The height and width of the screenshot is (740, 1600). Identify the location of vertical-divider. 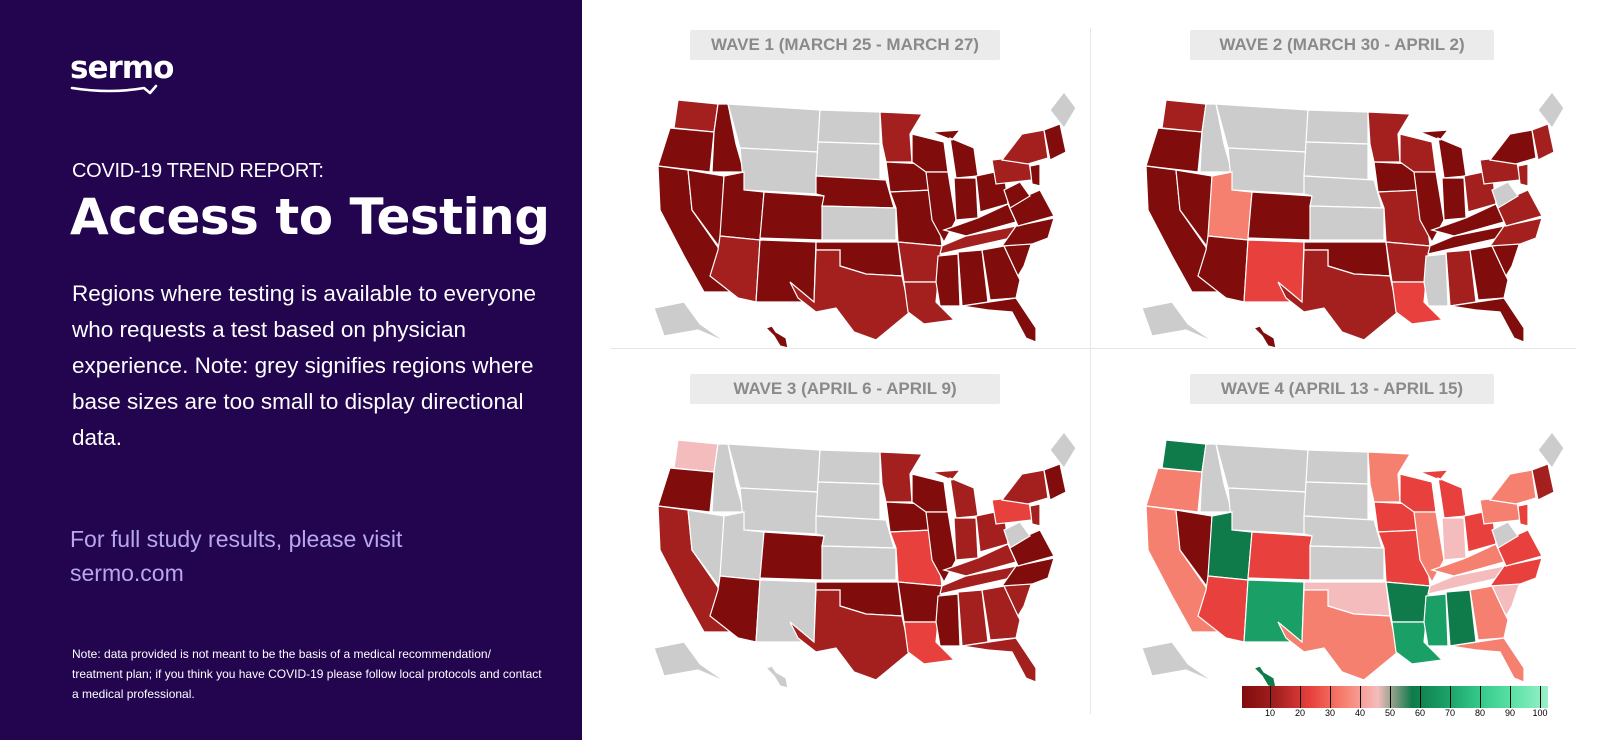
(1090, 371).